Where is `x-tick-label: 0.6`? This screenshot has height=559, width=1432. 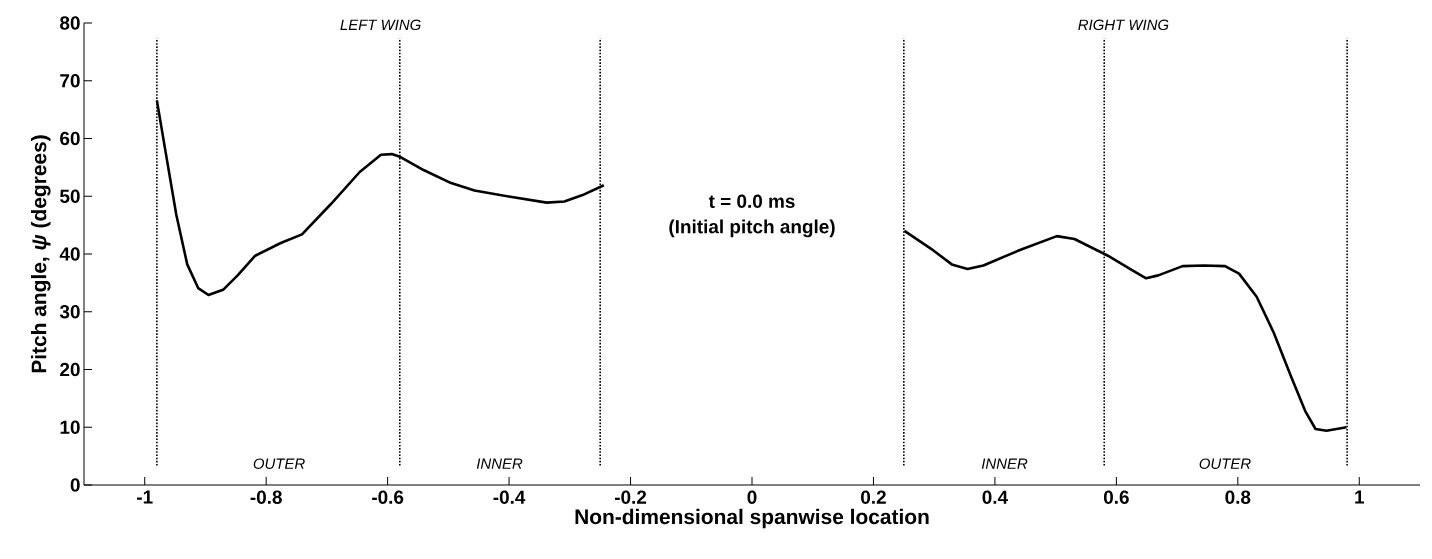 x-tick-label: 0.6 is located at coordinates (1116, 497).